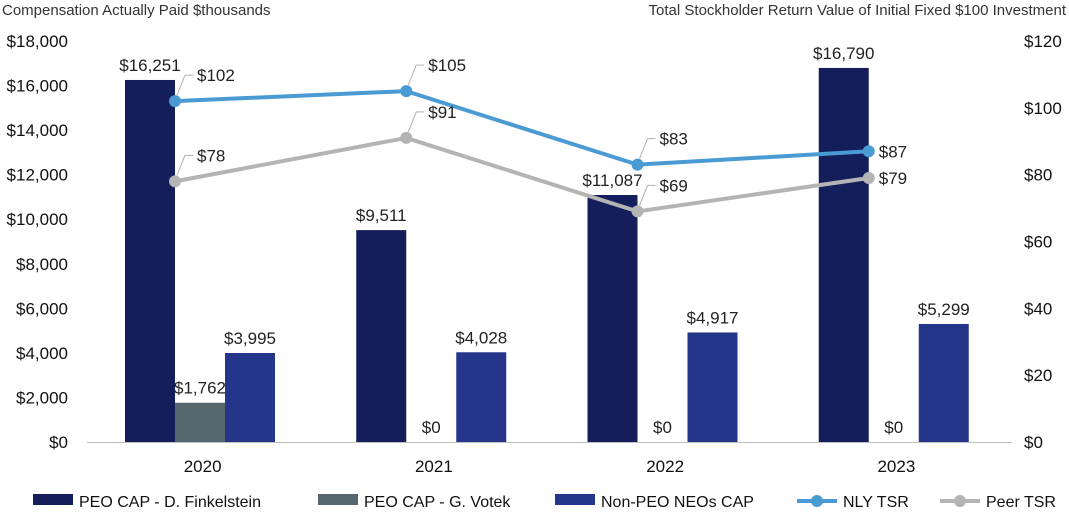 Image resolution: width=1069 pixels, height=513 pixels. I want to click on line-value-label: $79, so click(893, 178).